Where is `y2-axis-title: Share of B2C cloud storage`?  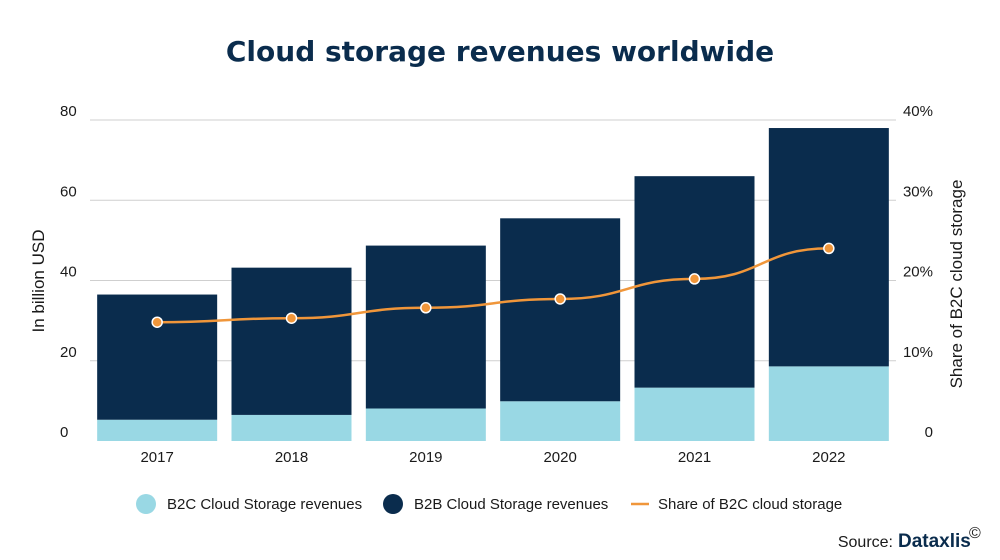 y2-axis-title: Share of B2C cloud storage is located at coordinates (956, 284).